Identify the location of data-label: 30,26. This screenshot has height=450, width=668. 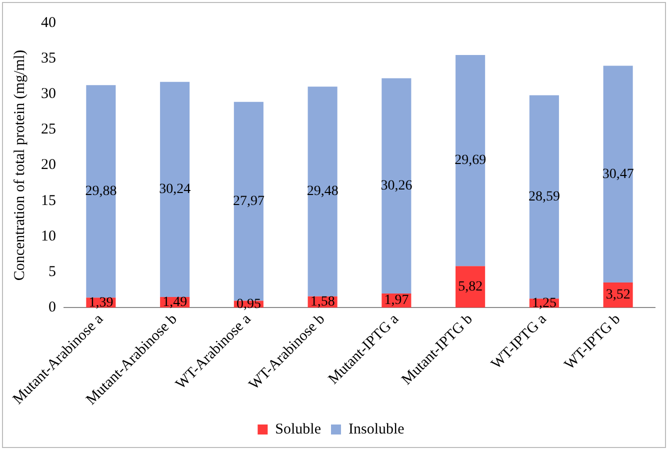
(396, 186).